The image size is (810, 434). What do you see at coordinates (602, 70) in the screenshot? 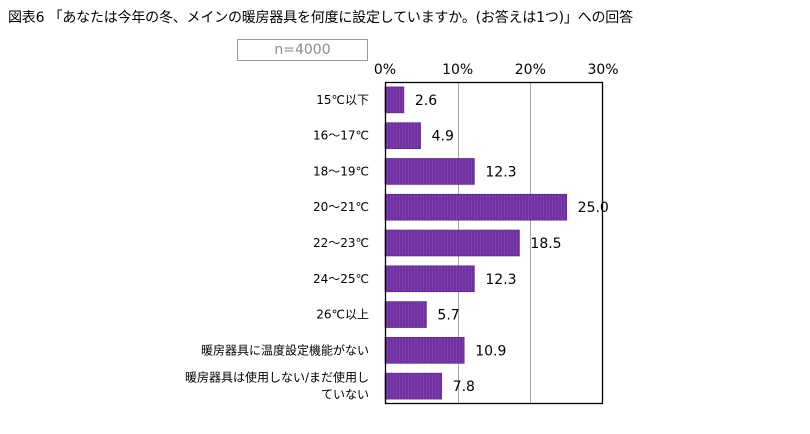
I see `tick-label: 30%` at bounding box center [602, 70].